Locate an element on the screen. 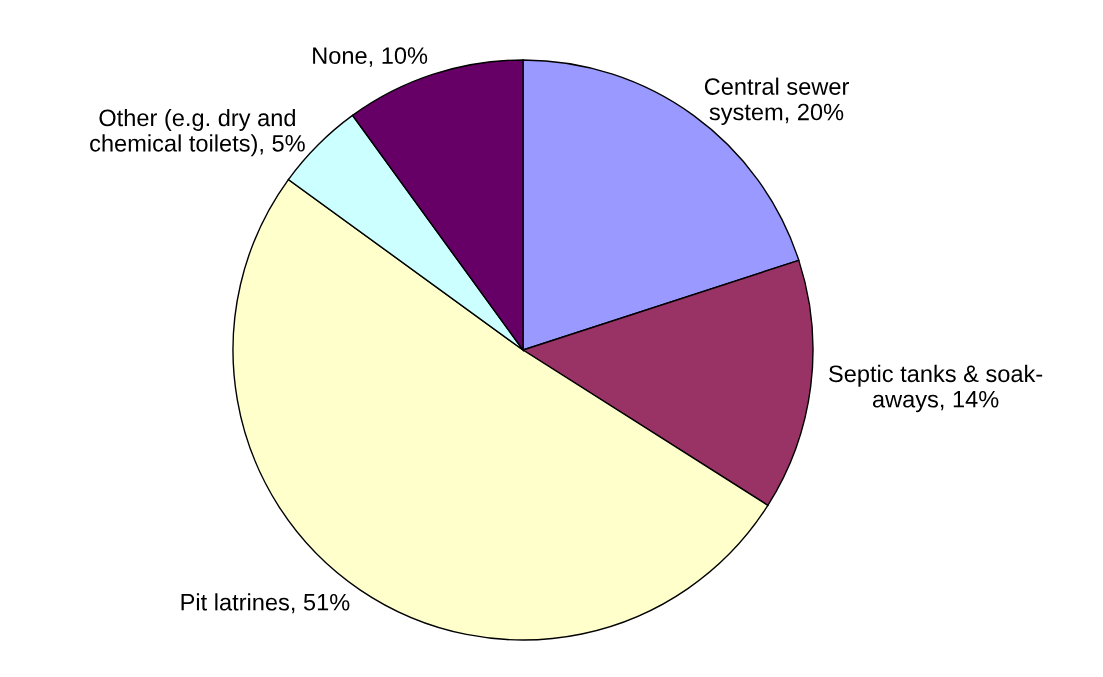 This screenshot has height=677, width=1103. slice-label: Central sewer system, 20% is located at coordinates (776, 101).